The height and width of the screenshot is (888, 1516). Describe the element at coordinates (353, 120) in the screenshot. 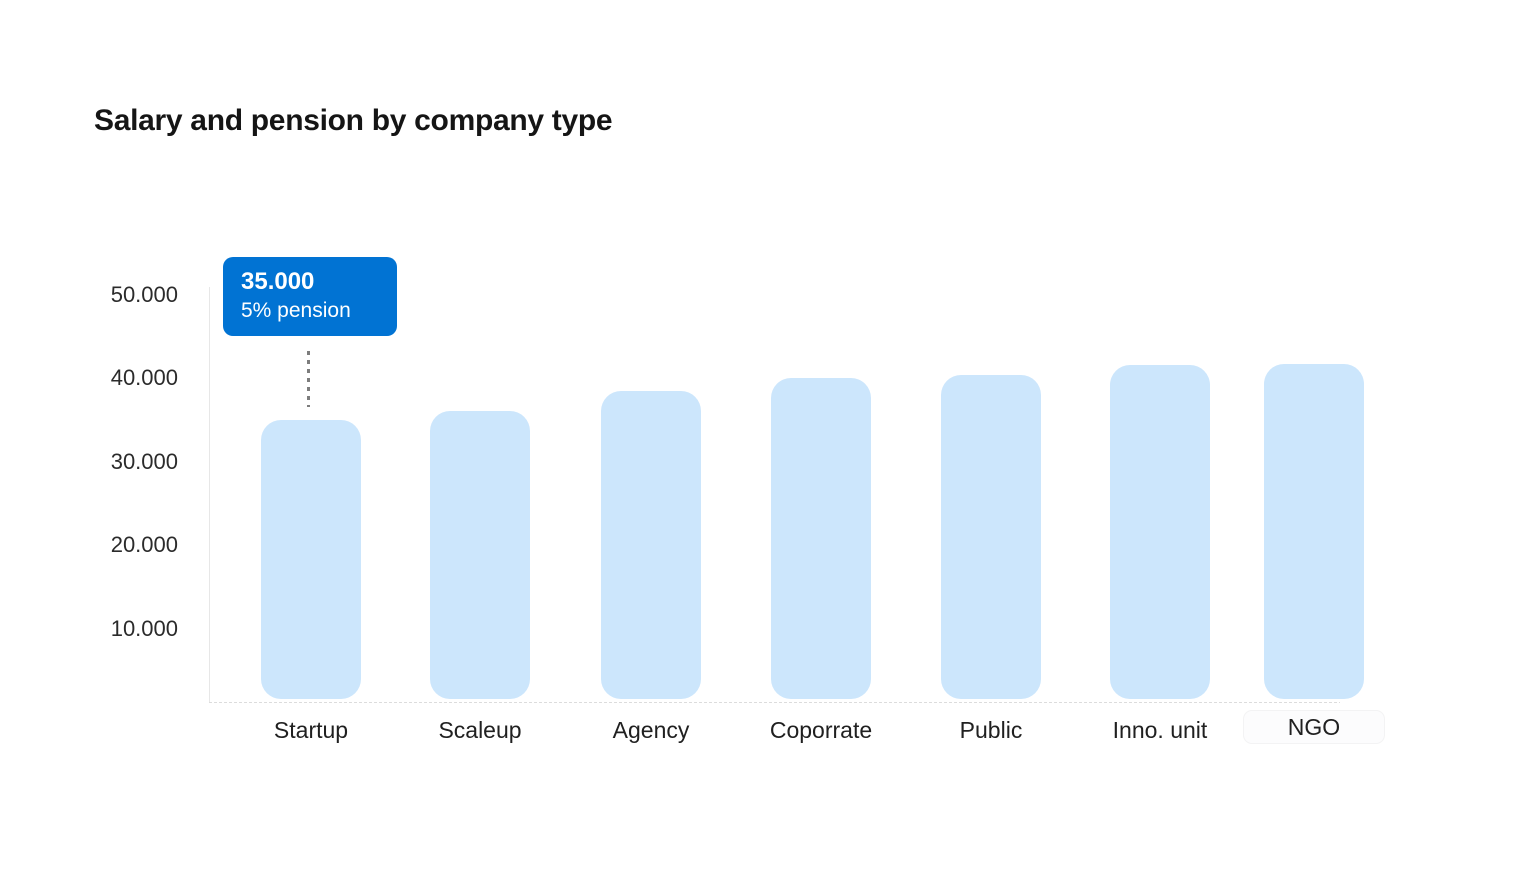

I see `chart-title: Salary and pension by company type` at that location.